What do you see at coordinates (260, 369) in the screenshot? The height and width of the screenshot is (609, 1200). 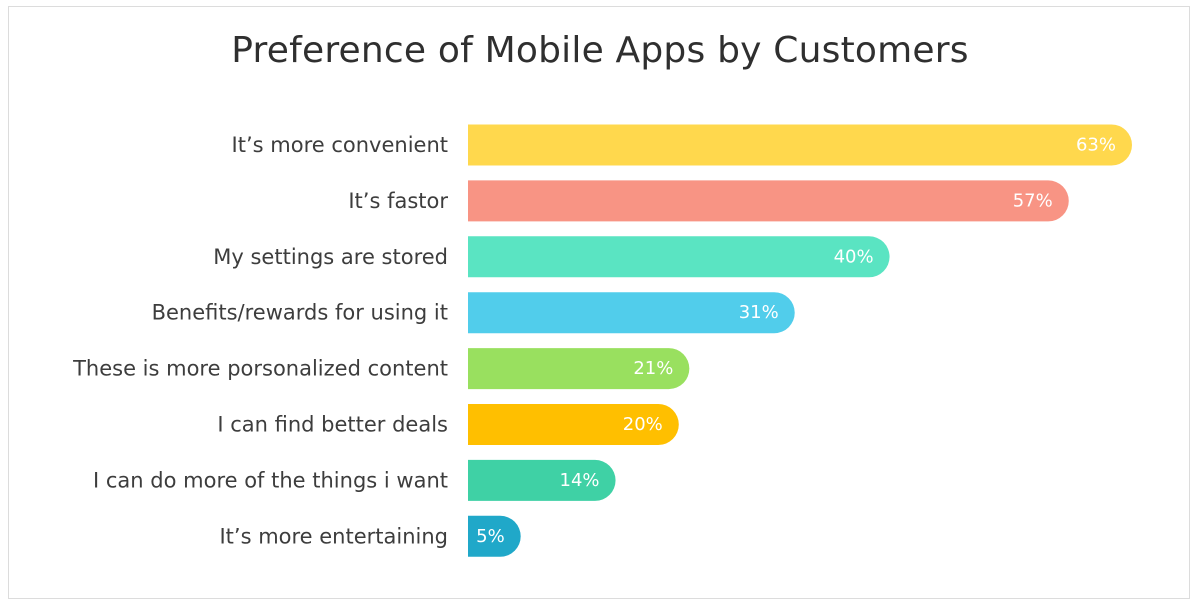 I see `category-label: These is more porsonalized content` at bounding box center [260, 369].